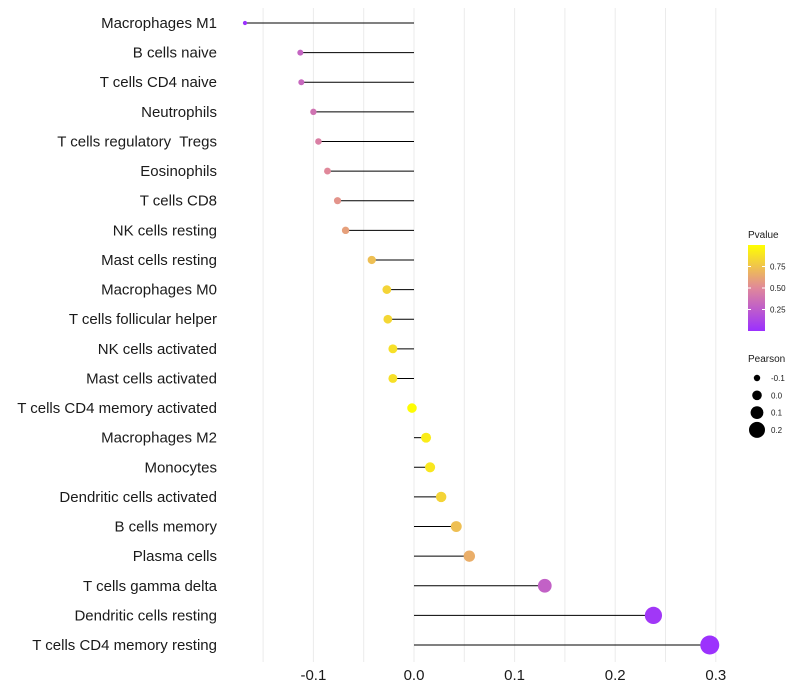 The height and width of the screenshot is (700, 800). Describe the element at coordinates (117, 408) in the screenshot. I see `category-label: T cells CD4 memory activated` at that location.